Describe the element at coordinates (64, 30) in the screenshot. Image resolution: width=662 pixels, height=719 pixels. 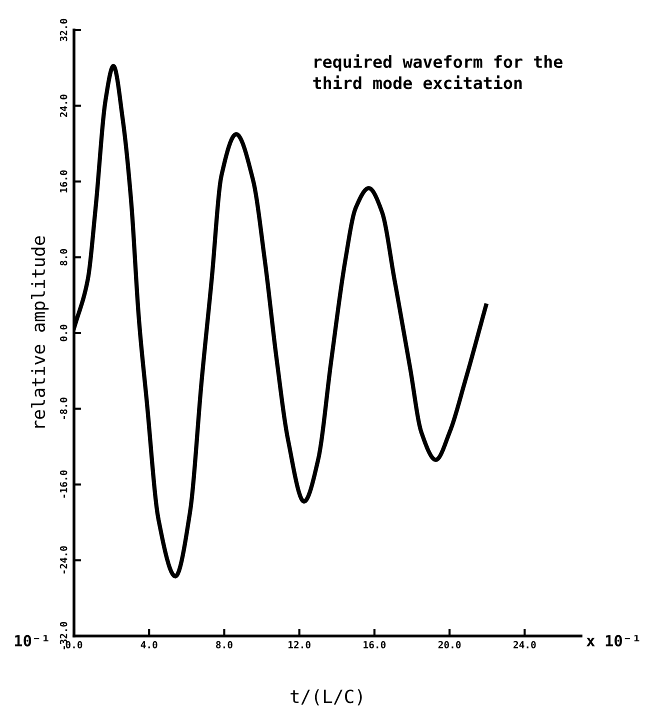
I see `y-tick-label: 32.0` at that location.